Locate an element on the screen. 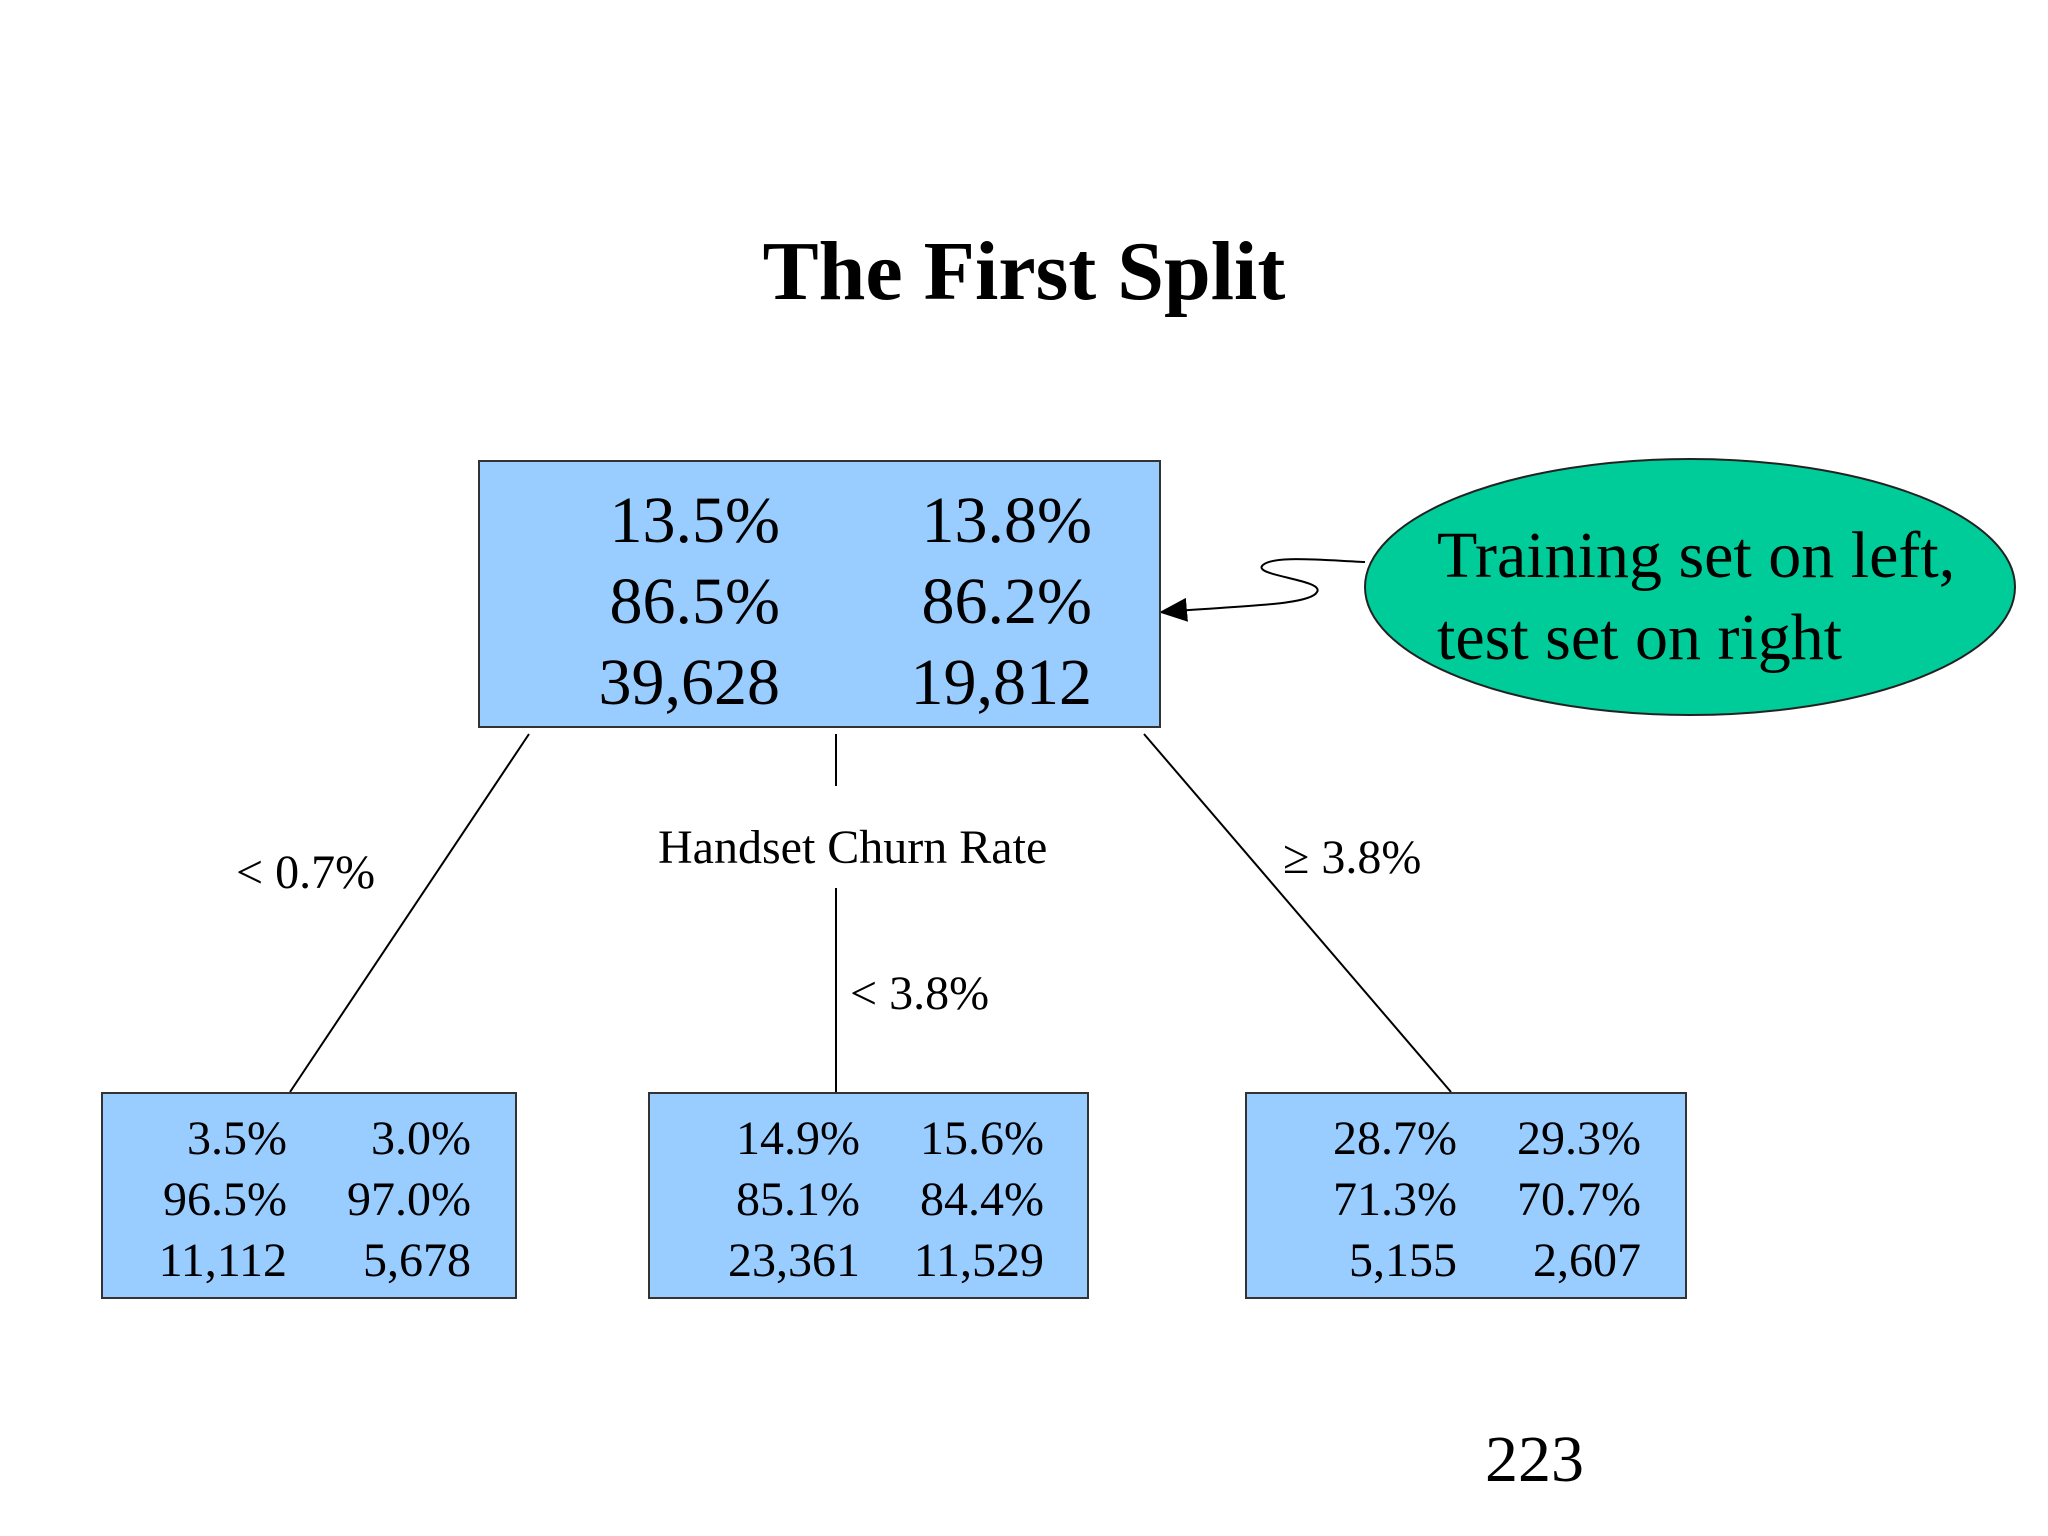 This screenshot has width=2048, height=1536. branch-line-right is located at coordinates (1297, 913).